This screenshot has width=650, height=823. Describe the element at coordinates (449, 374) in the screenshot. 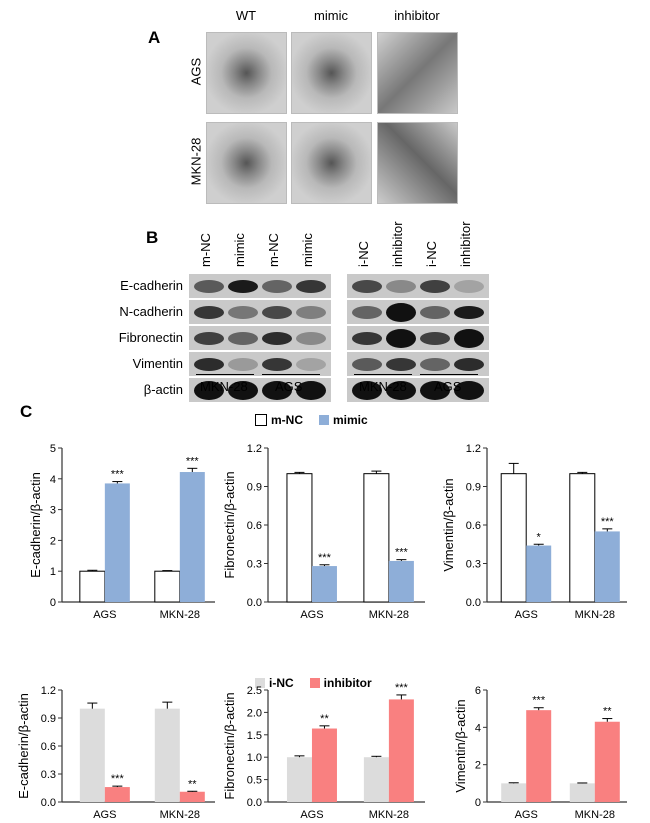

I see `underline-ags-right` at that location.